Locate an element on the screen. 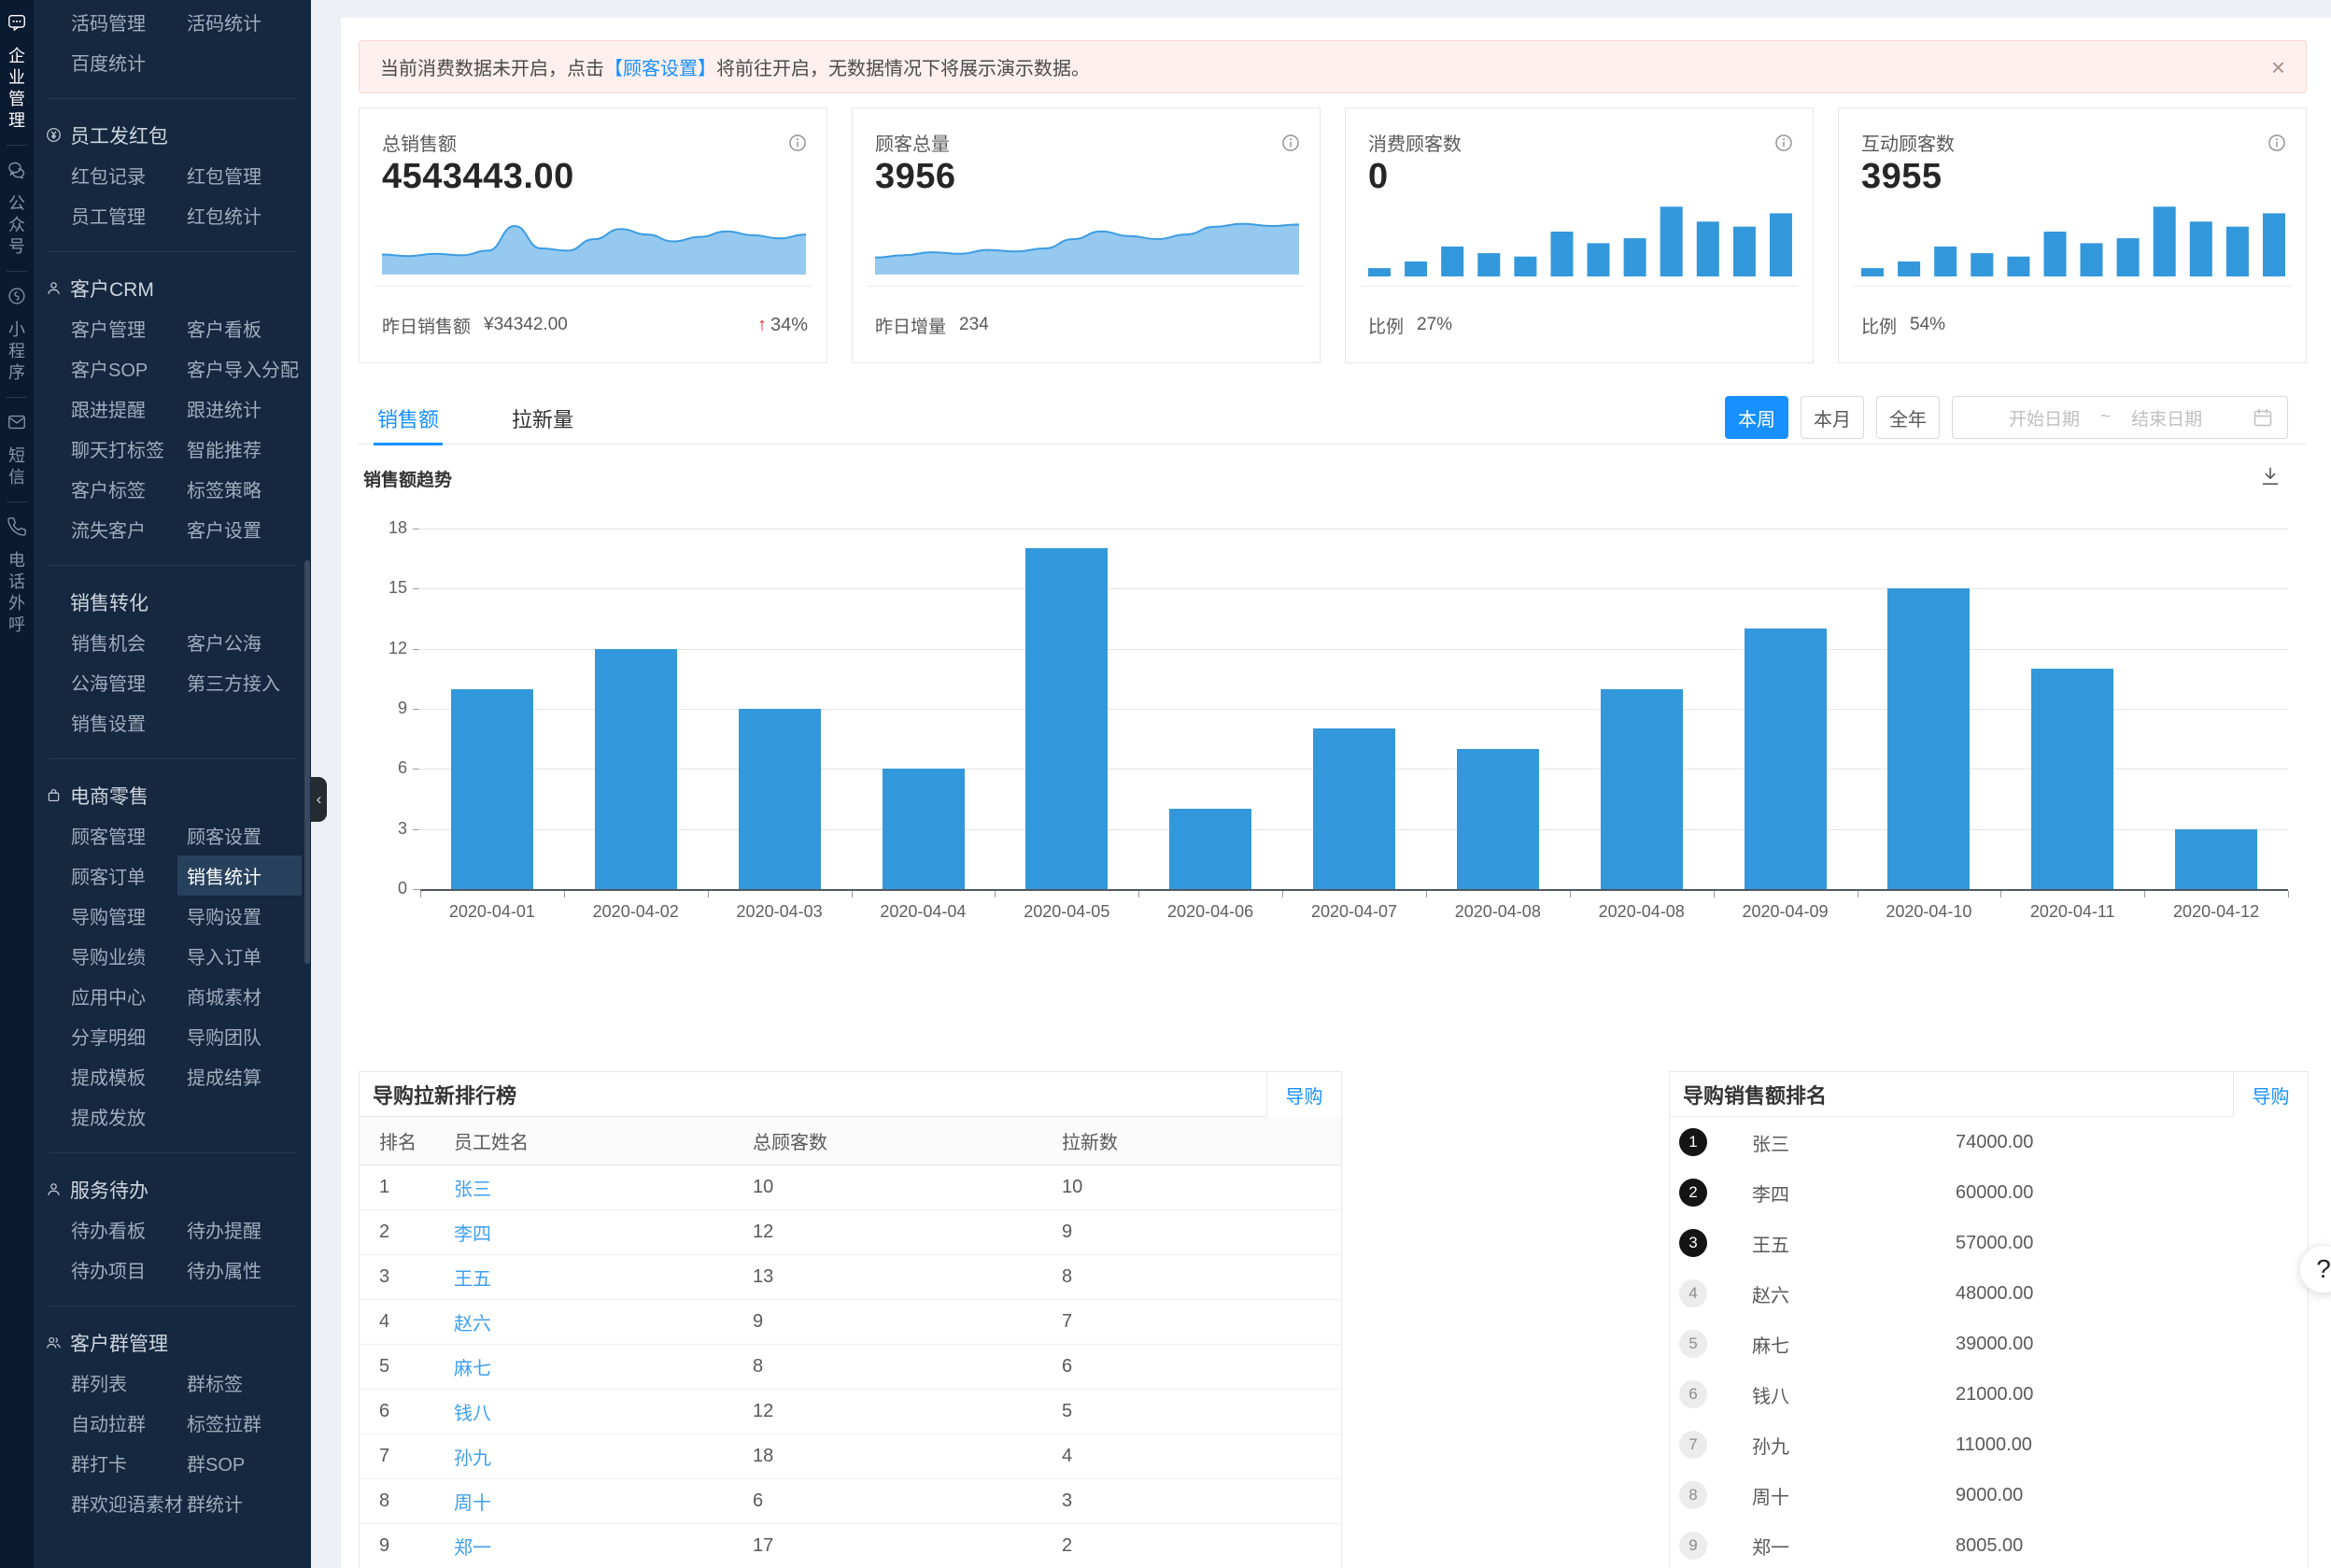  period-button-1: 本周 is located at coordinates (1756, 417).